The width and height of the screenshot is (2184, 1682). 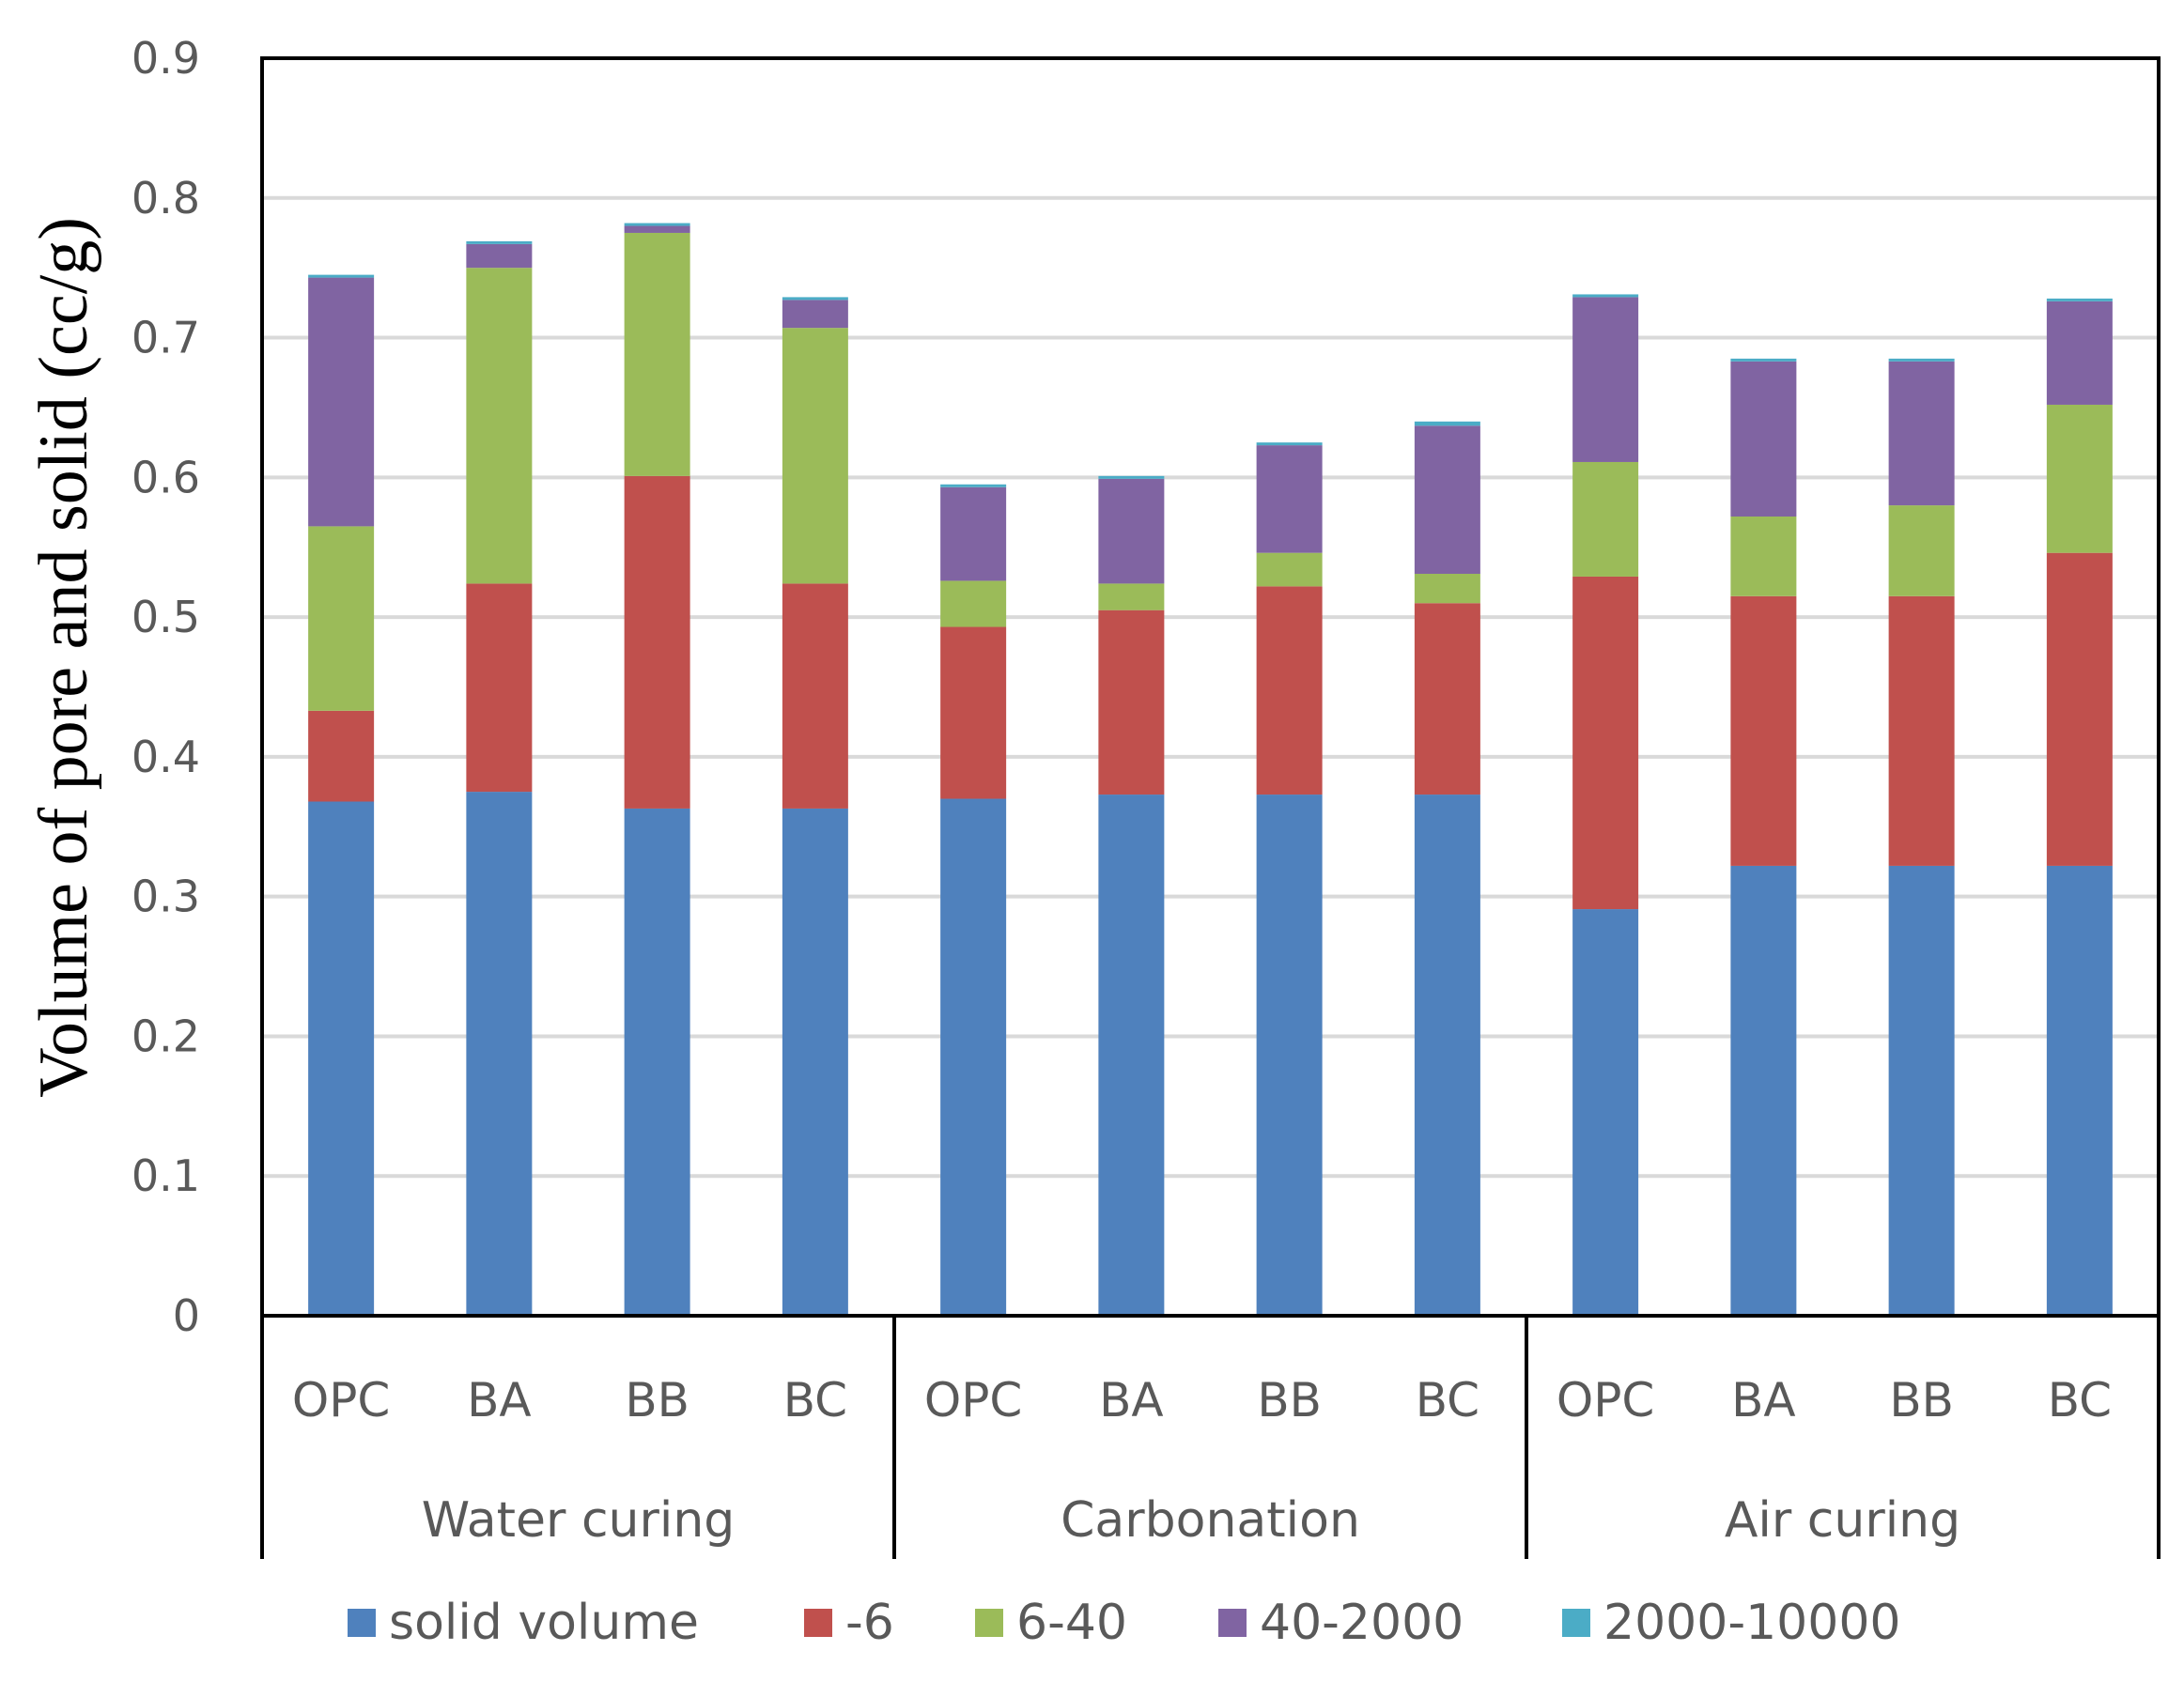 I want to click on legend-label: solid volume, so click(x=544, y=1623).